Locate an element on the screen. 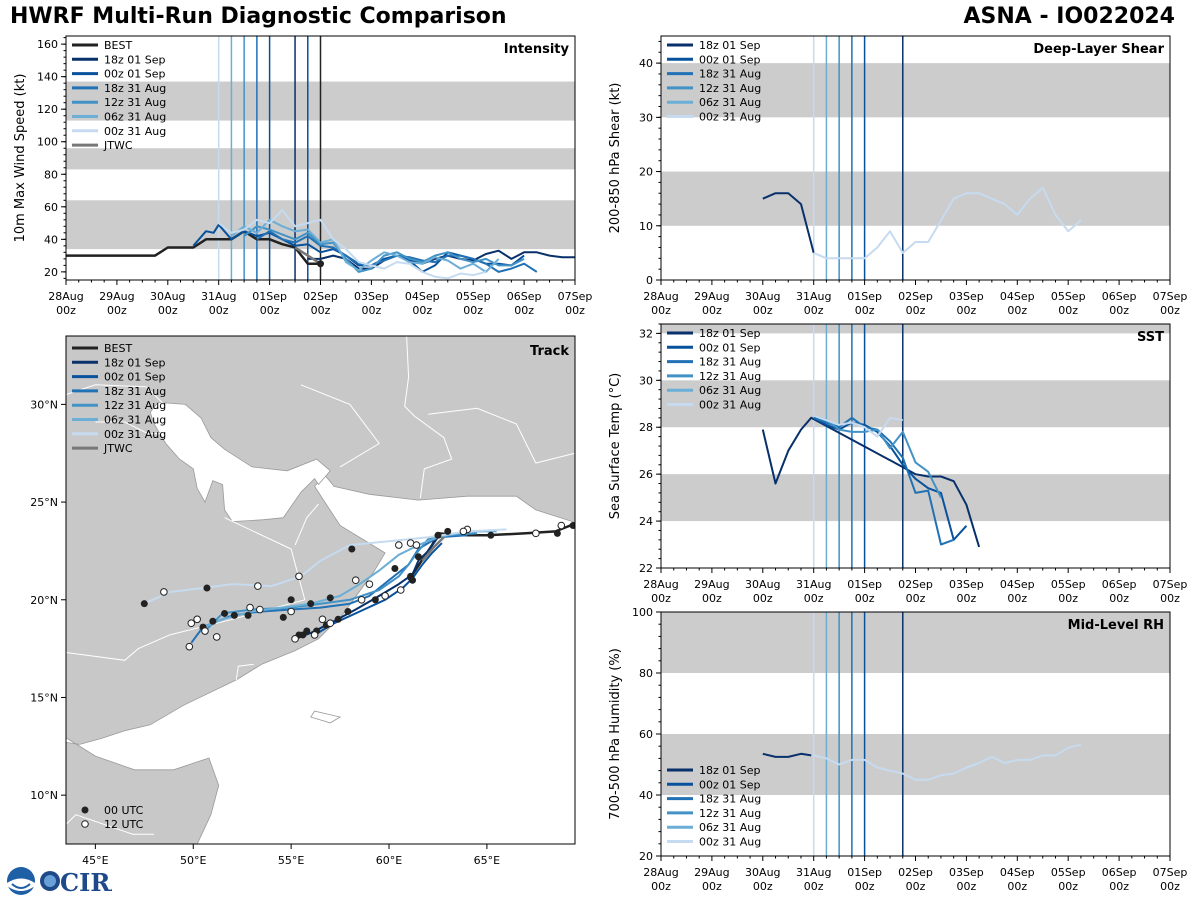 The width and height of the screenshot is (1200, 900). sst-legend-label-1: 00z 01 Sep is located at coordinates (730, 347).